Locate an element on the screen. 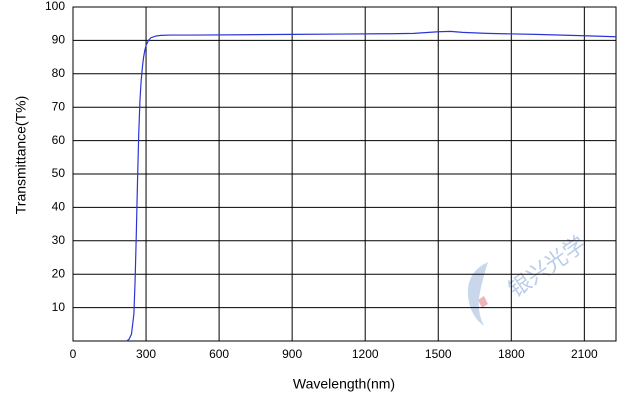 This screenshot has height=405, width=629. y-tick-label: 30 is located at coordinates (59, 240).